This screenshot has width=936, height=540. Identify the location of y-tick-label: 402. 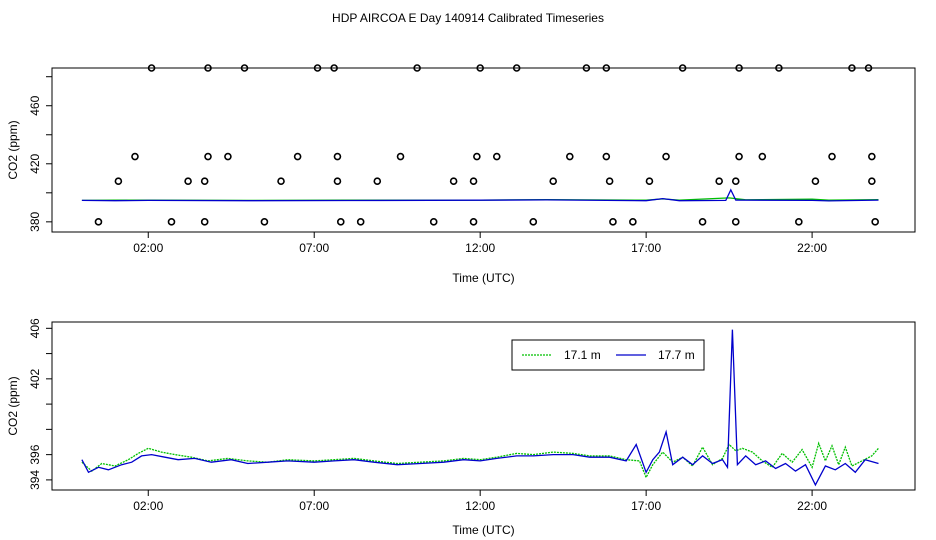
(35, 379).